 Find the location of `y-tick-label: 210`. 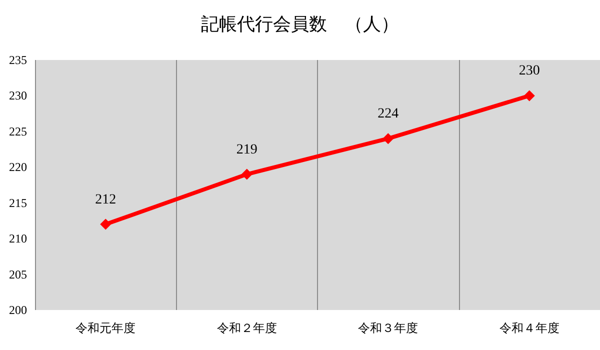

y-tick-label: 210 is located at coordinates (18, 239).